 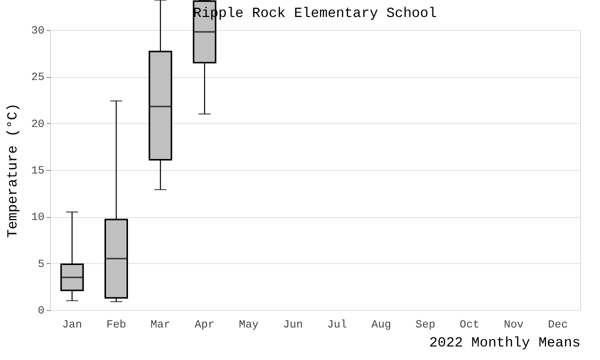 I want to click on y-tick-label: 30, so click(x=37, y=32).